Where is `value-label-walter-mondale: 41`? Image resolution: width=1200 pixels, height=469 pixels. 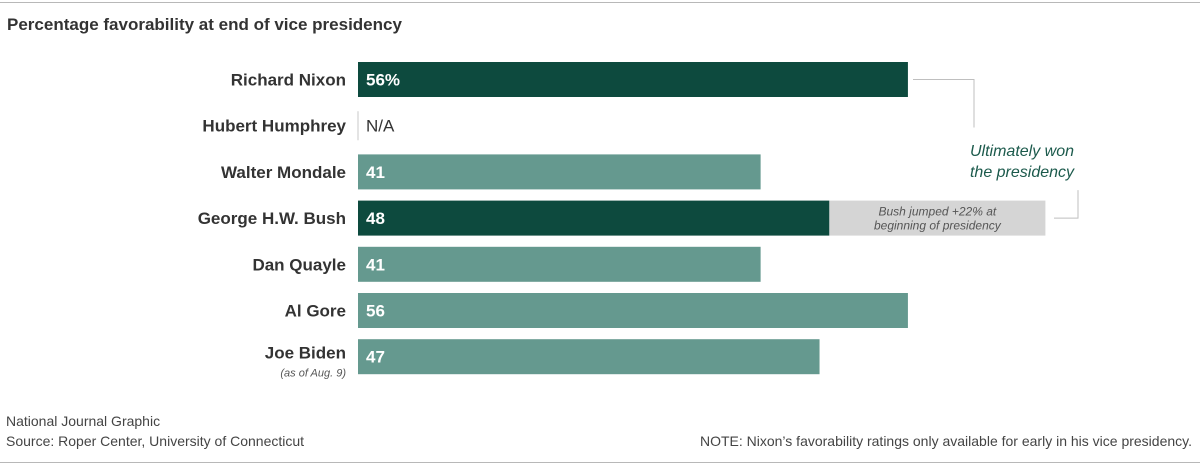
value-label-walter-mondale: 41 is located at coordinates (375, 172).